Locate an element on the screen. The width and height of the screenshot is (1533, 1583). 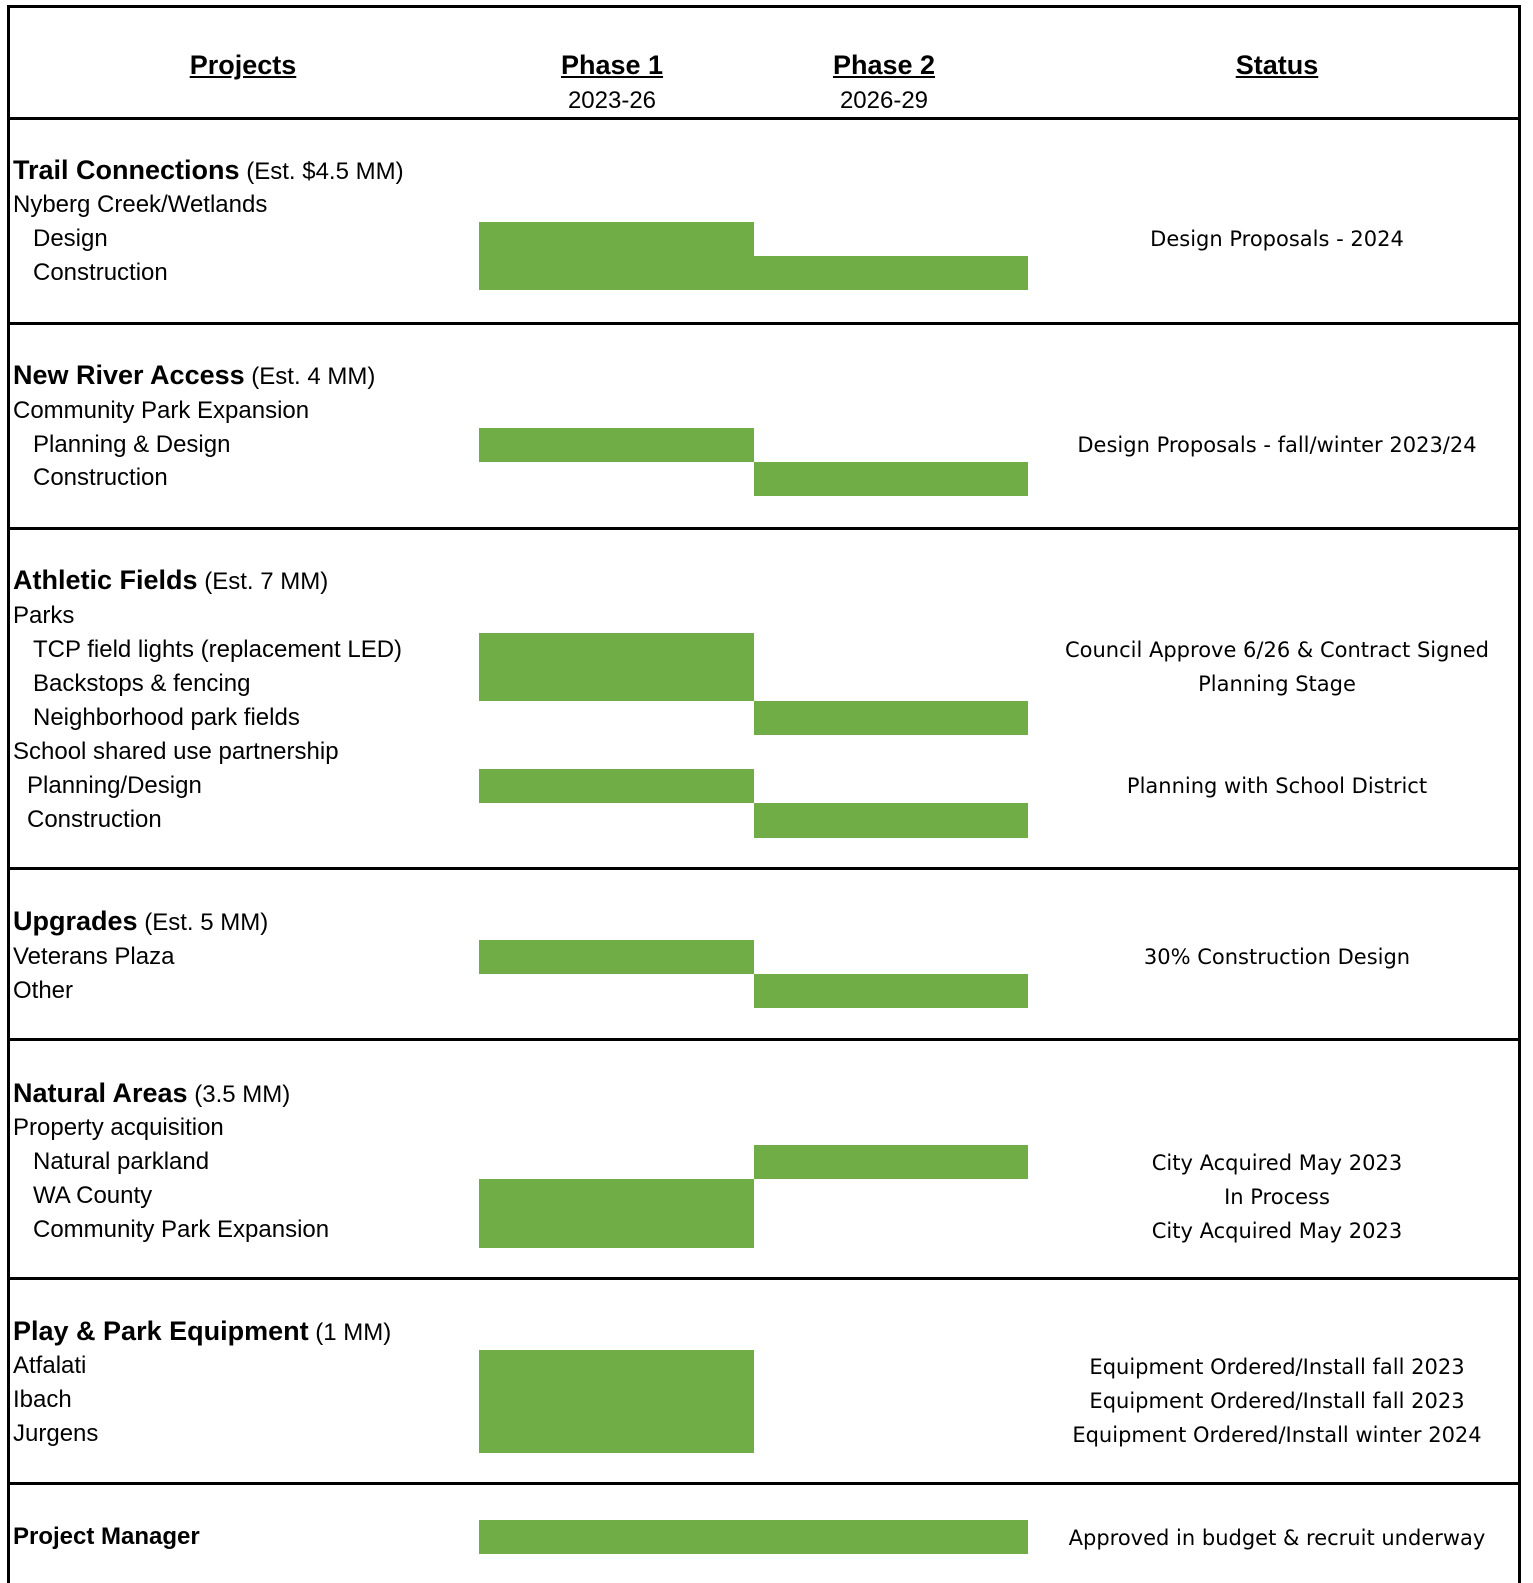
row-label: Nyberg Creek/Wetlands is located at coordinates (140, 204).